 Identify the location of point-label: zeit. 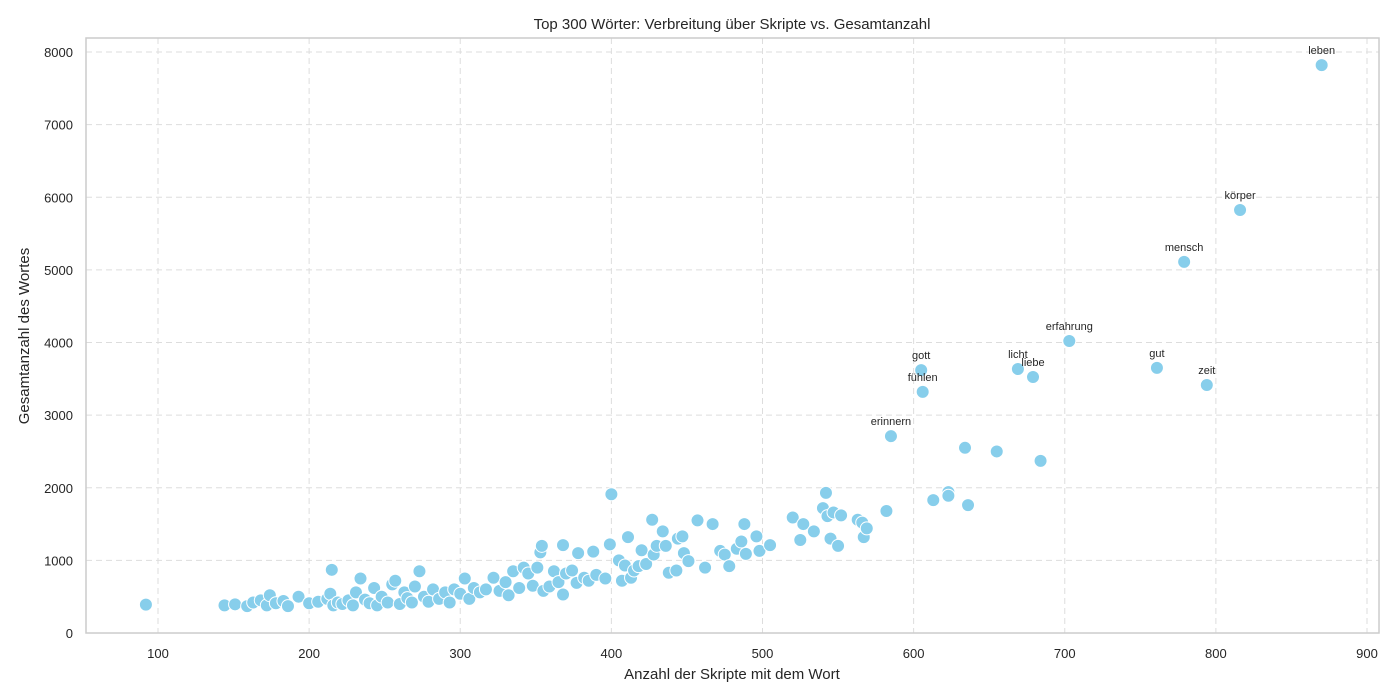
(1206, 371).